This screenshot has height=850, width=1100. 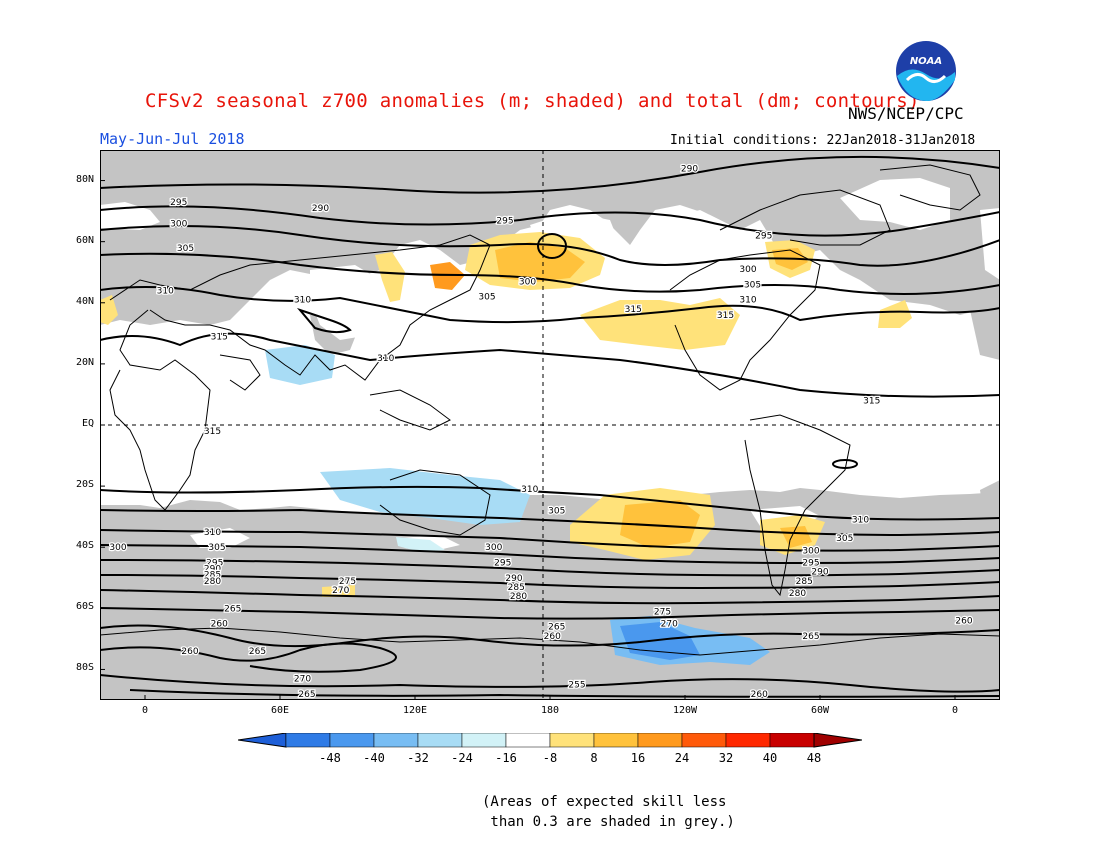 What do you see at coordinates (820, 710) in the screenshot?
I see `longitude-label: 60W` at bounding box center [820, 710].